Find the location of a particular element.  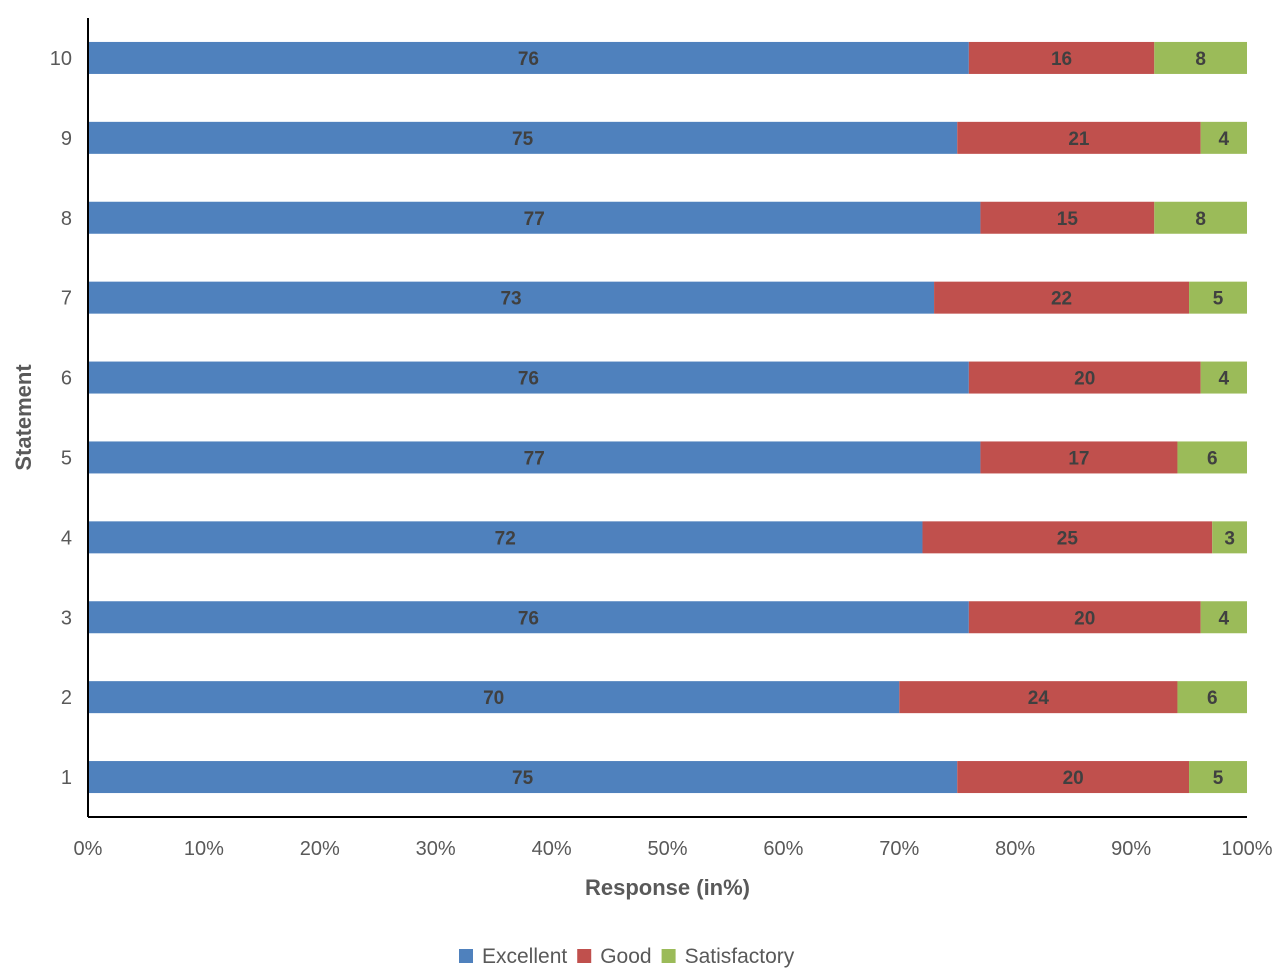

data-label-good-statement-9: 21 is located at coordinates (1079, 139).